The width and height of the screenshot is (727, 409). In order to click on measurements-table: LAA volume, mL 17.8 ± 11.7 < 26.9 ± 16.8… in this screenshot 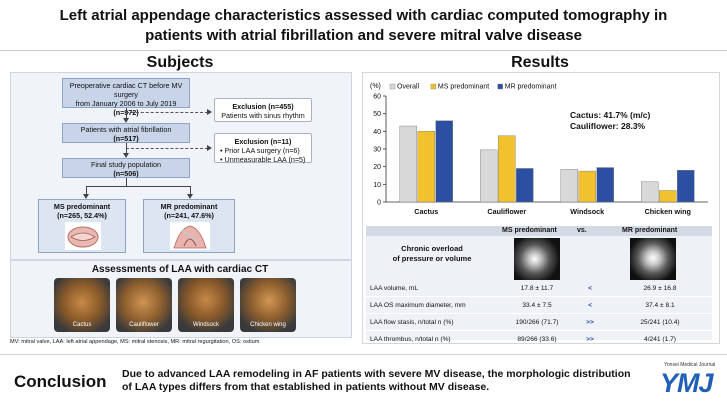, I will do `click(539, 313)`.